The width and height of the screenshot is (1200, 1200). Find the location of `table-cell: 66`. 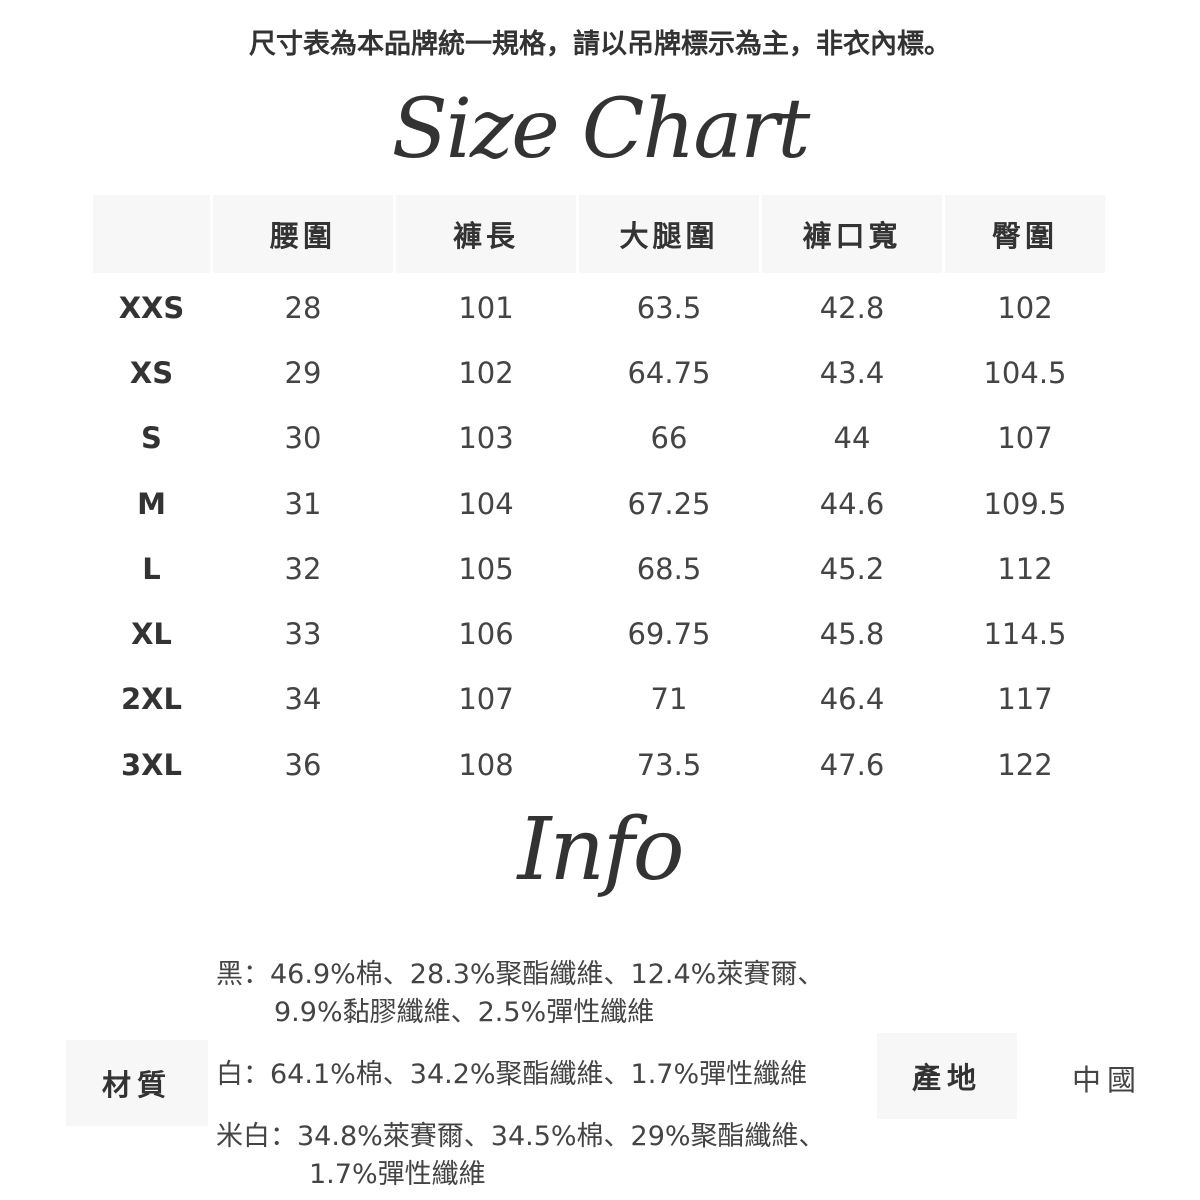

table-cell: 66 is located at coordinates (669, 438).